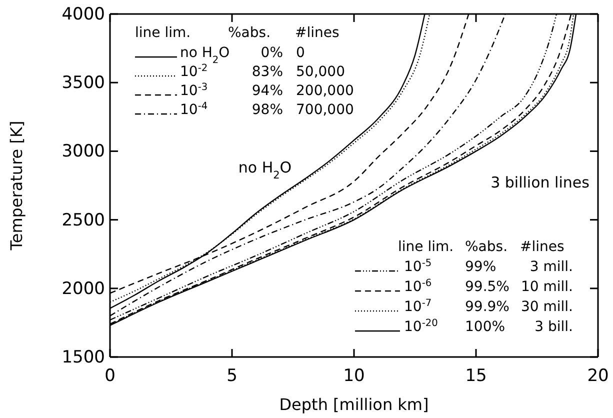  I want to click on x-axis-title: Depth [million km], so click(354, 404).